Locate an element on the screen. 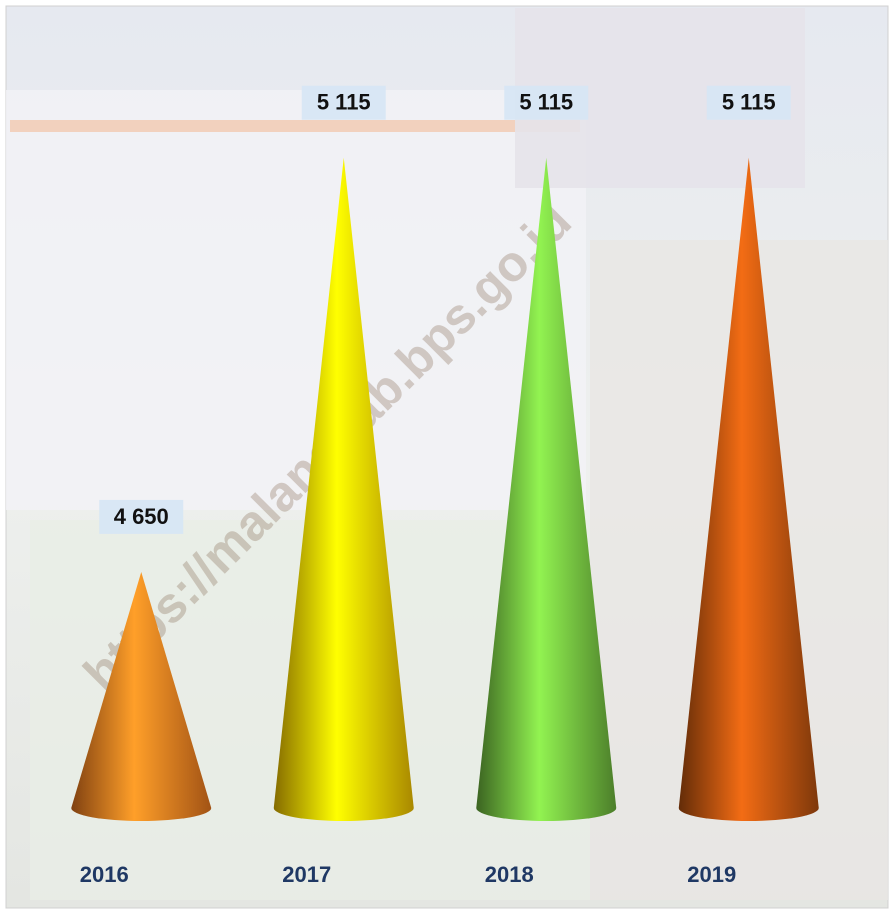 The image size is (894, 914). x-tick-label: 2016 is located at coordinates (104, 874).